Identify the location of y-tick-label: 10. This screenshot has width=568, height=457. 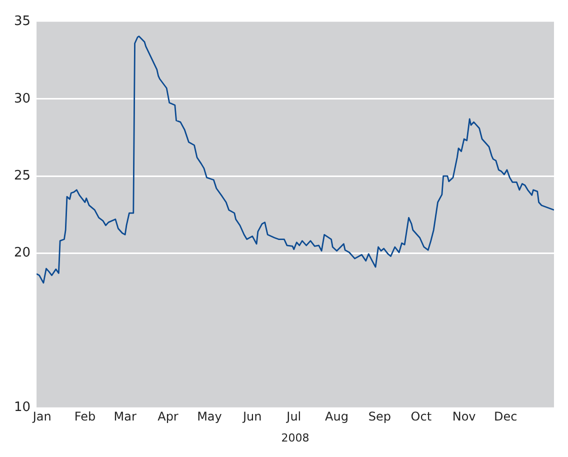
(22, 407).